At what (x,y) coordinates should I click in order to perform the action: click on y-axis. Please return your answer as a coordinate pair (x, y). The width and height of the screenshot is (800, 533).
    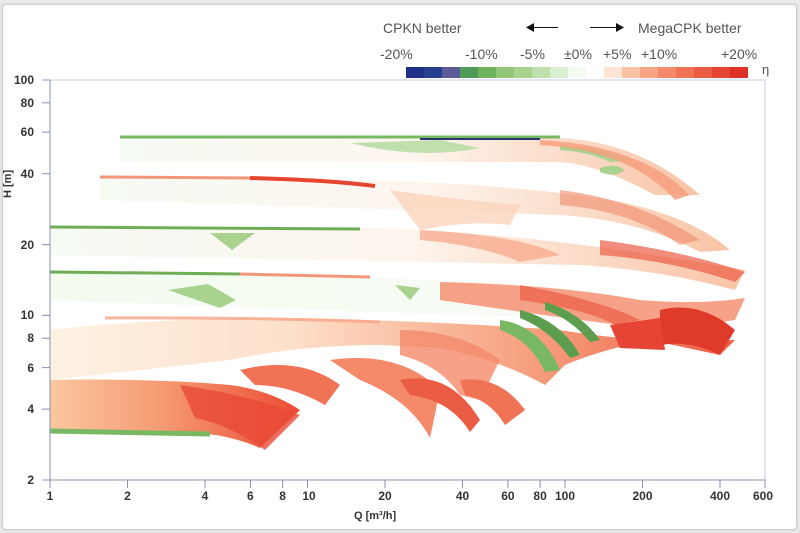
    Looking at the image, I should click on (46, 280).